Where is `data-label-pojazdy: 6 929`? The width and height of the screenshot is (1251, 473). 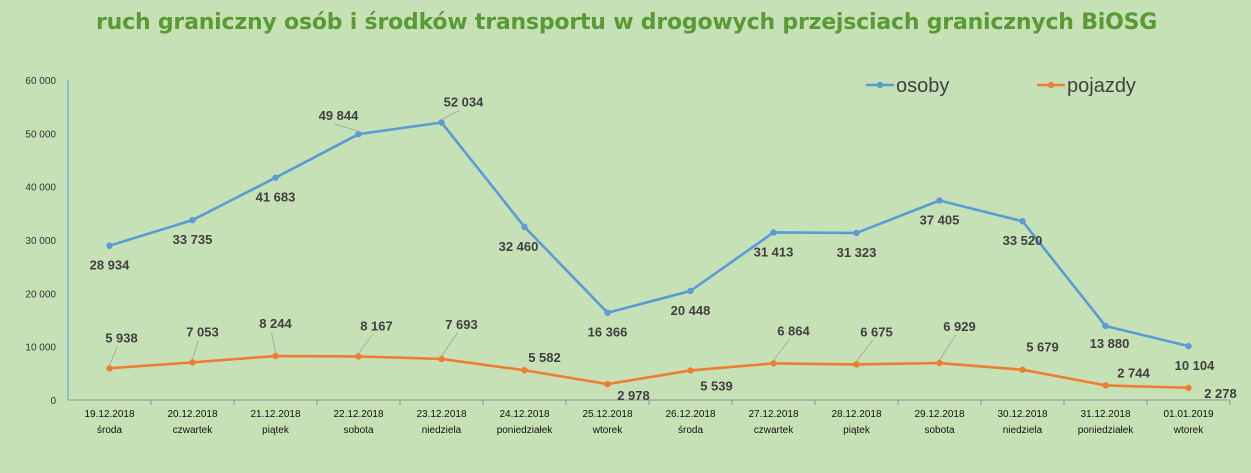 data-label-pojazdy: 6 929 is located at coordinates (959, 326).